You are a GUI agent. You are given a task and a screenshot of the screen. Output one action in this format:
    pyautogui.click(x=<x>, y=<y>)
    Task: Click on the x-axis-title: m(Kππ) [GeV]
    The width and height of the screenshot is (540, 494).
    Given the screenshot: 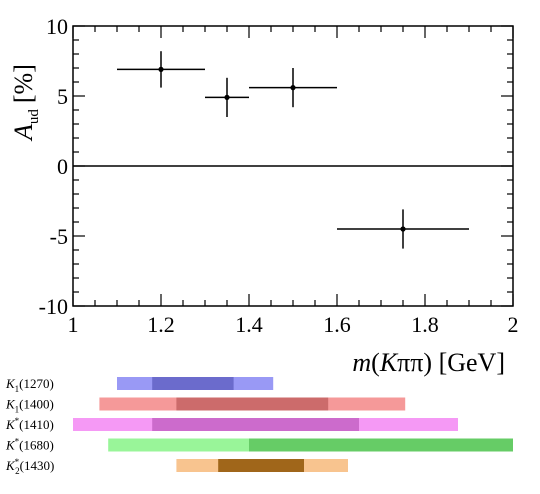 What is the action you would take?
    pyautogui.click(x=428, y=362)
    